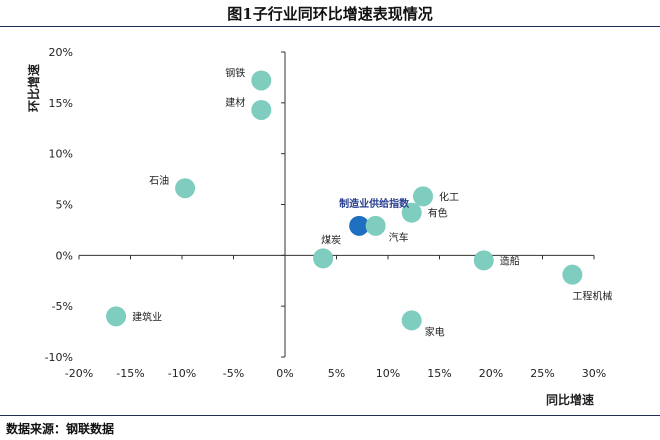  Describe the element at coordinates (399, 237) in the screenshot. I see `point-label: 汽车` at that location.